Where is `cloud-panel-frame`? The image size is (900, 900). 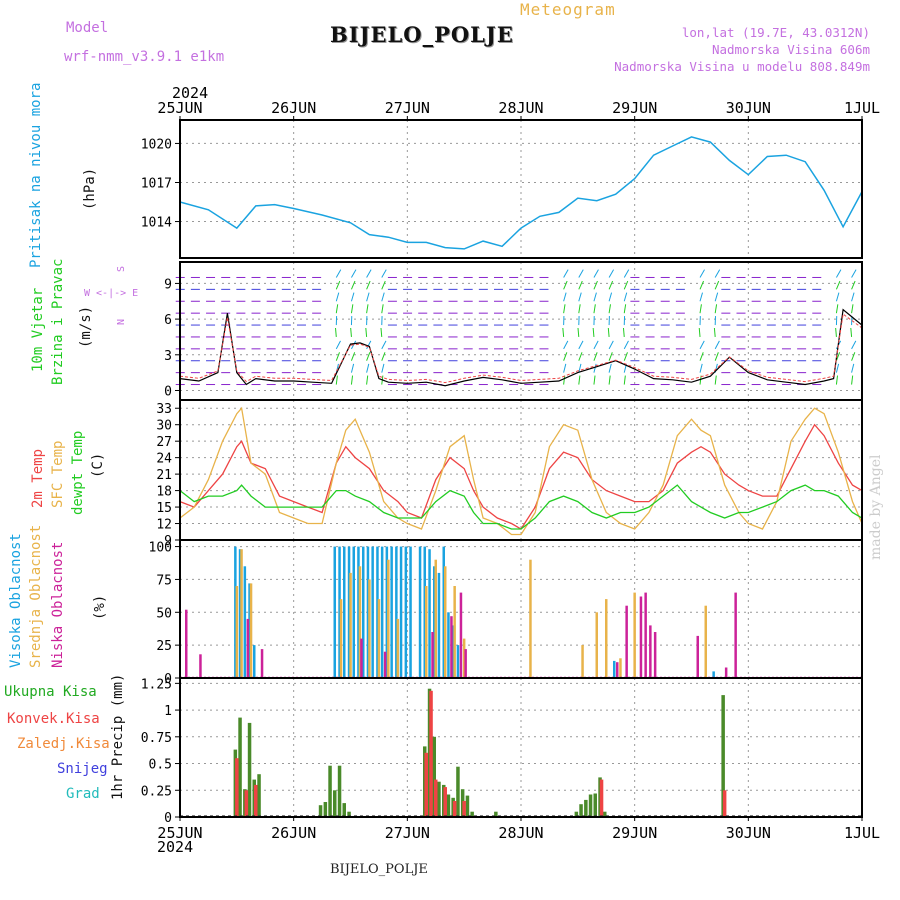 cloud-panel-frame is located at coordinates (521, 609).